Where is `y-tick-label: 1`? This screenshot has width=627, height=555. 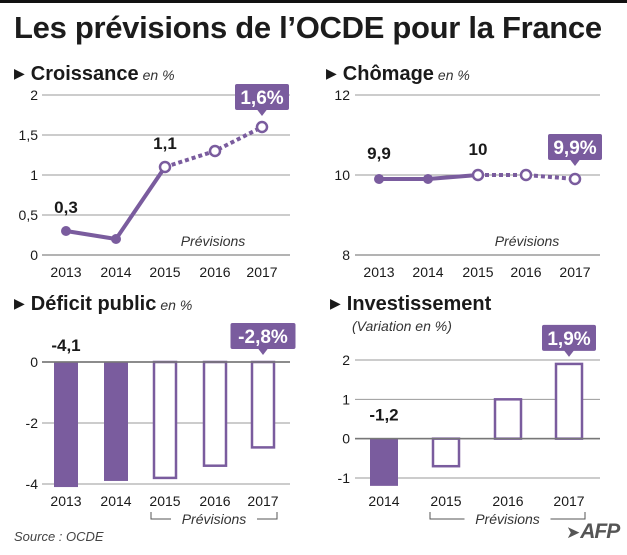 y-tick-label: 1 is located at coordinates (346, 399).